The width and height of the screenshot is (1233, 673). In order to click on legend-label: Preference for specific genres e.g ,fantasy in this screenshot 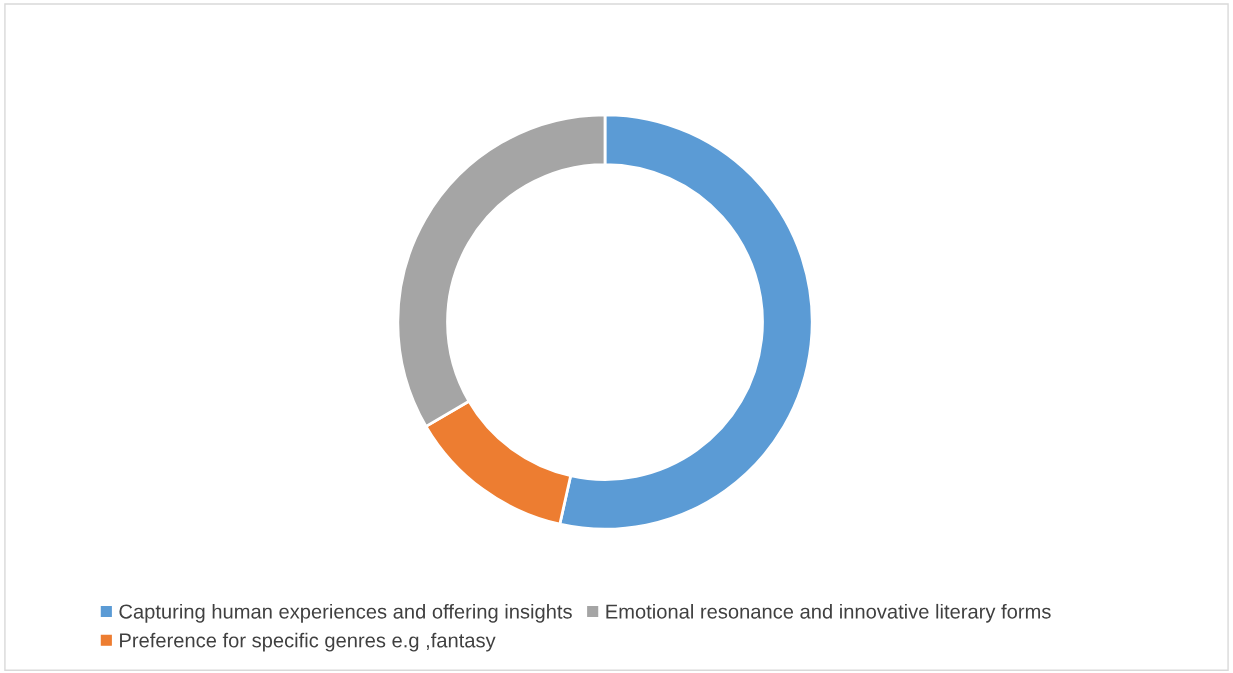, I will do `click(308, 642)`.